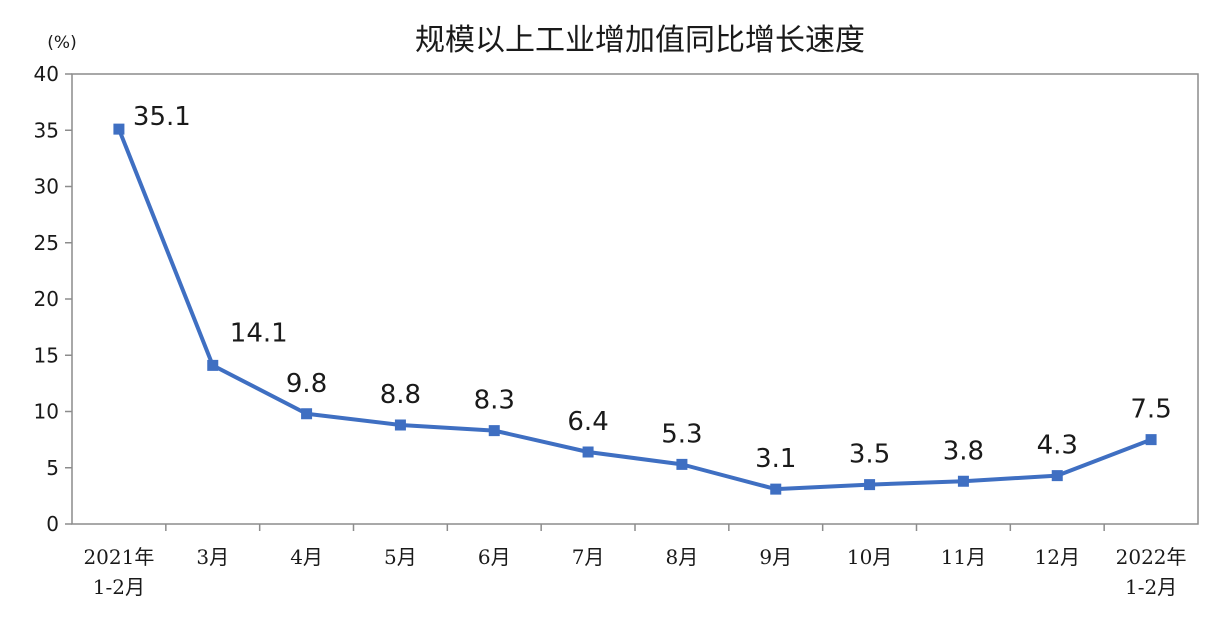 The height and width of the screenshot is (623, 1218). What do you see at coordinates (494, 401) in the screenshot?
I see `data-label: 8.3` at bounding box center [494, 401].